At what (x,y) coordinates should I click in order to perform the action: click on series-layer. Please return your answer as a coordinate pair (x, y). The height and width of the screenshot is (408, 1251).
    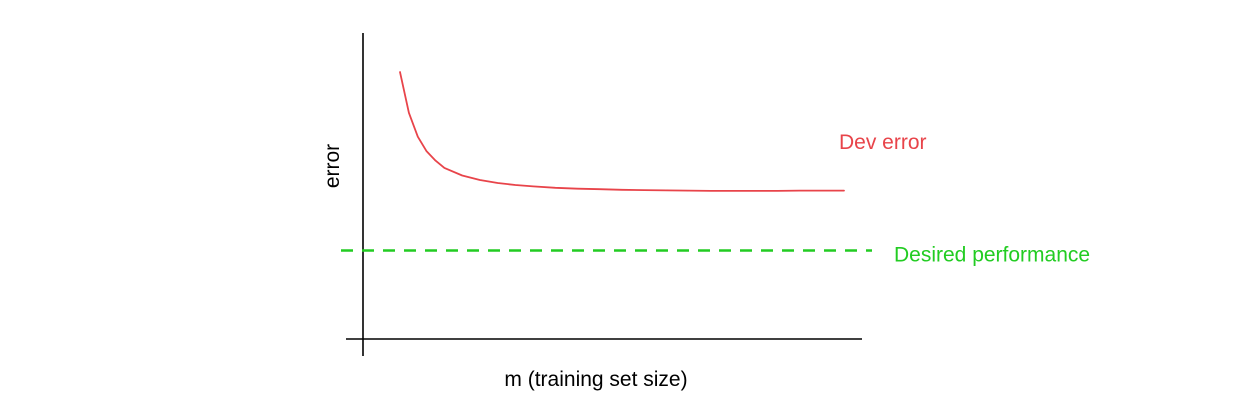
    Looking at the image, I should click on (622, 131).